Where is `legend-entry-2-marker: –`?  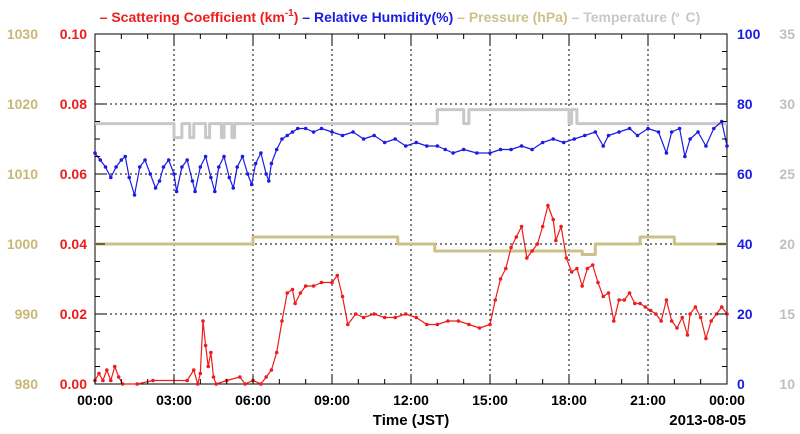 legend-entry-2-marker: – is located at coordinates (461, 17).